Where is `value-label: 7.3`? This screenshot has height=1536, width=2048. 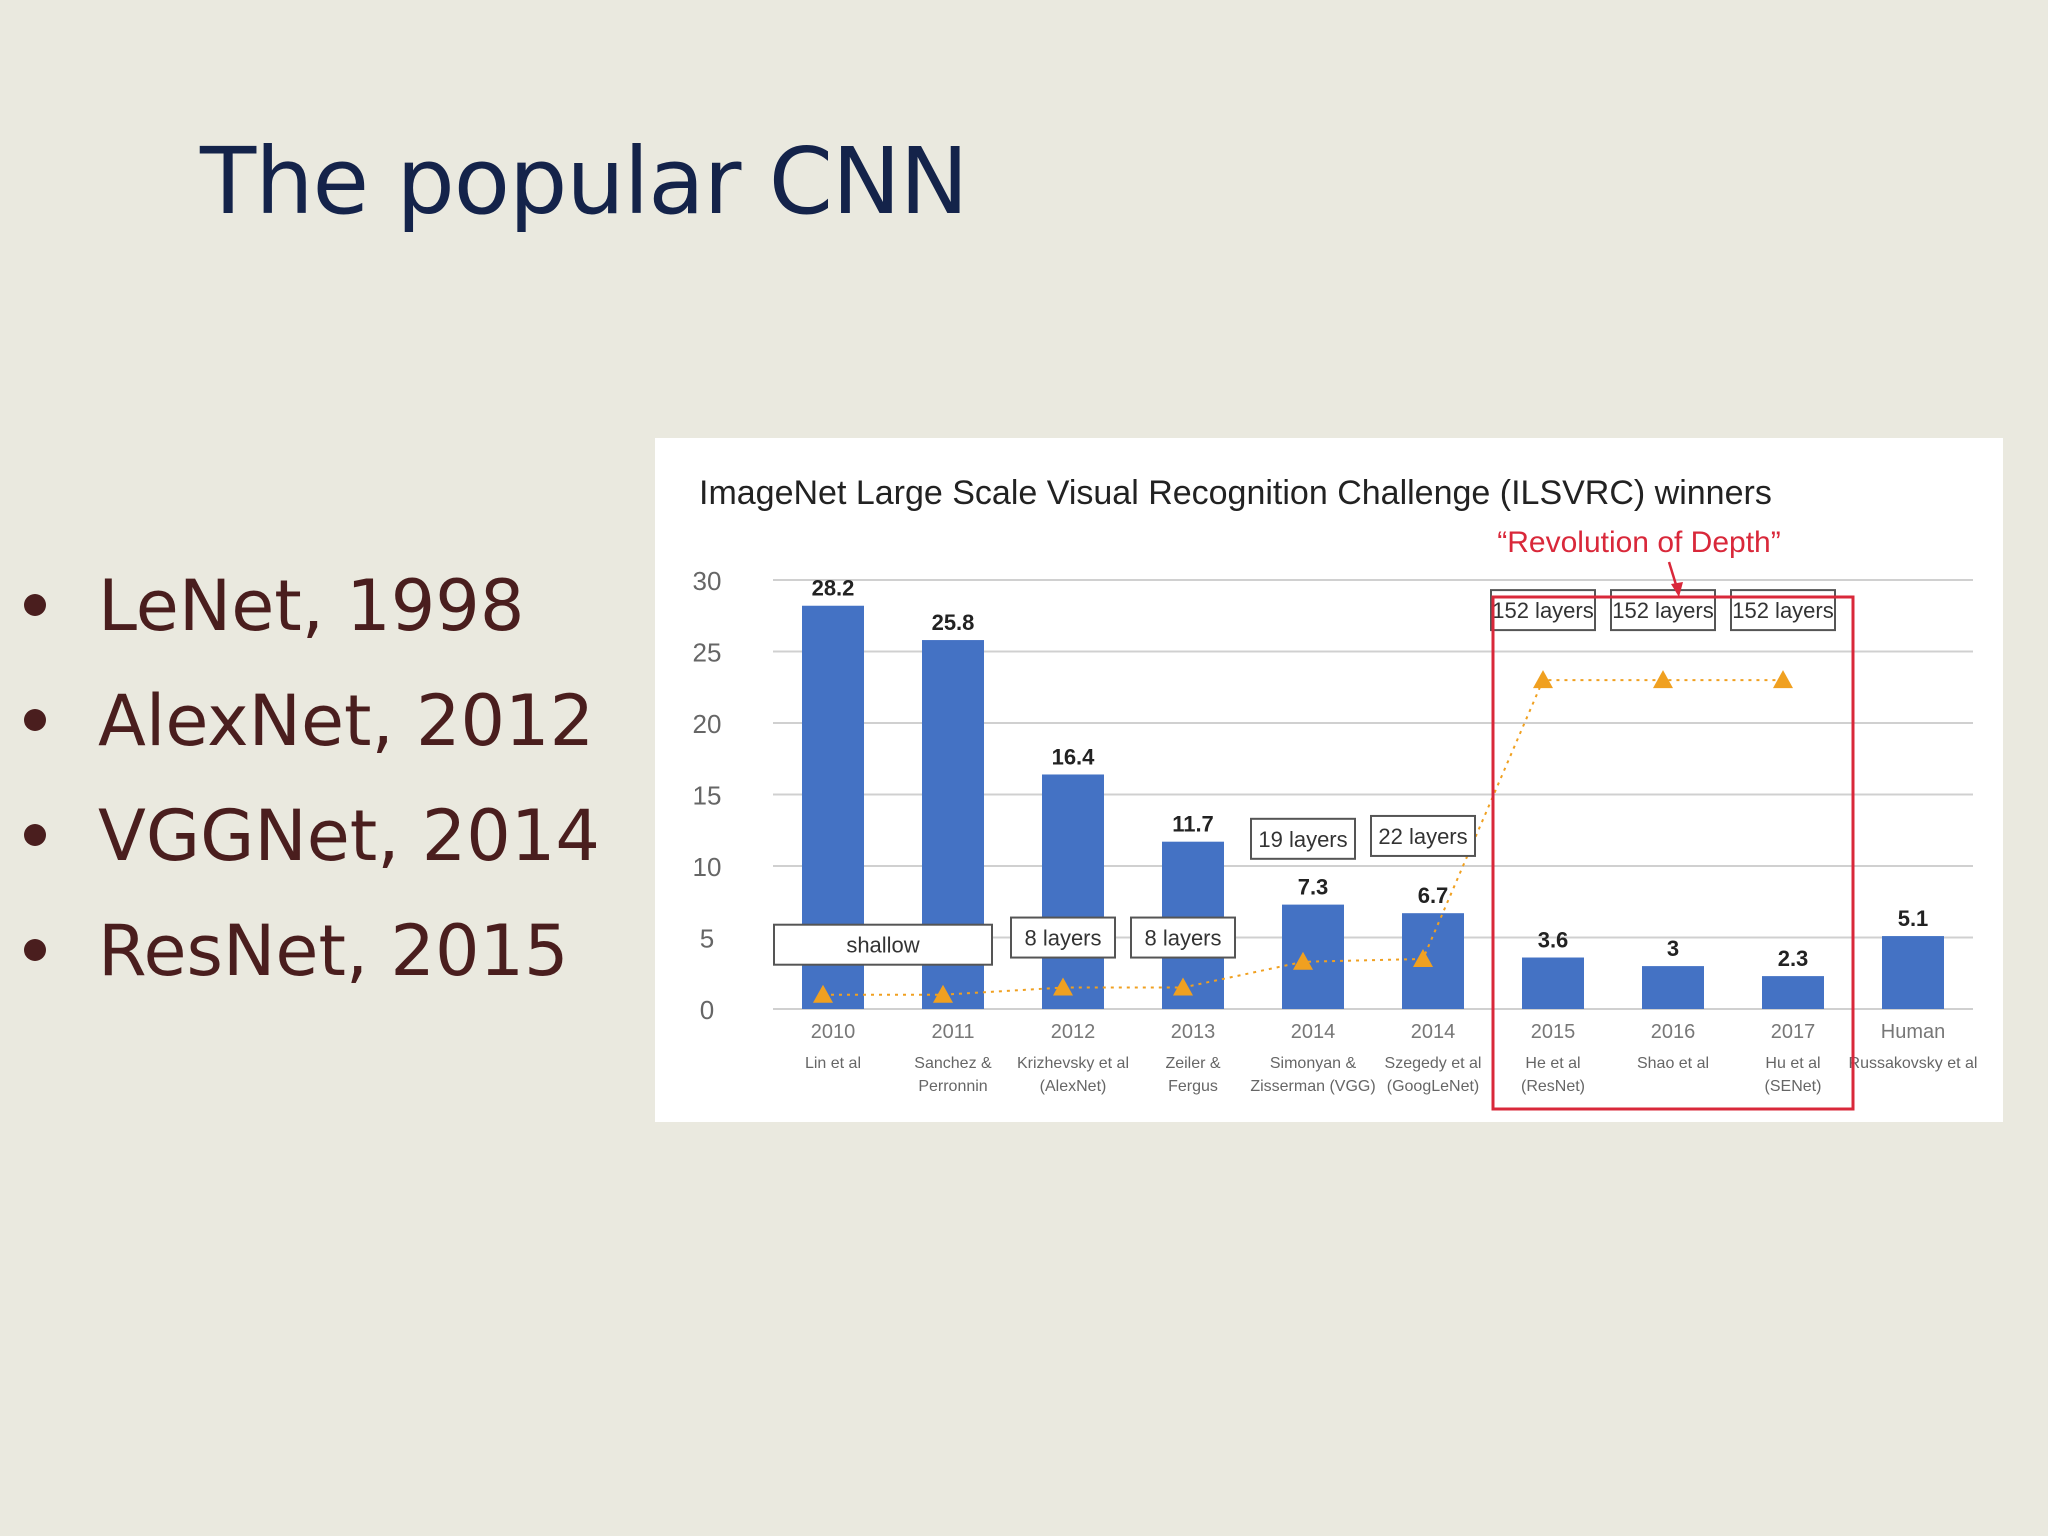 value-label: 7.3 is located at coordinates (1313, 887).